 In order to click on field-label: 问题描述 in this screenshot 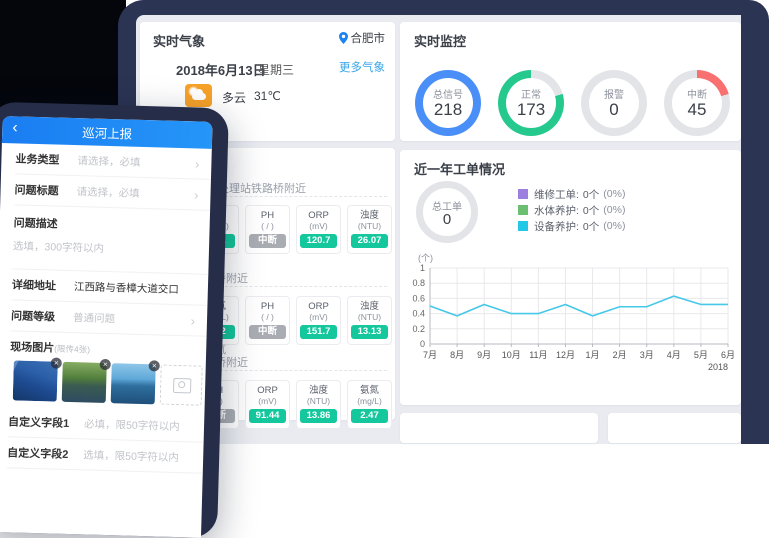, I will do `click(35, 224)`.